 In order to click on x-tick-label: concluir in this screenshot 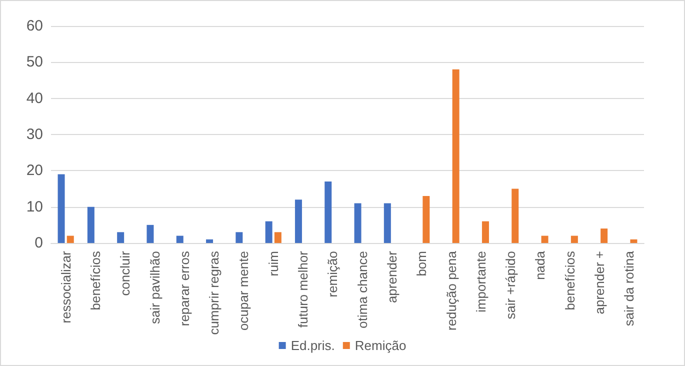, I will do `click(125, 273)`.